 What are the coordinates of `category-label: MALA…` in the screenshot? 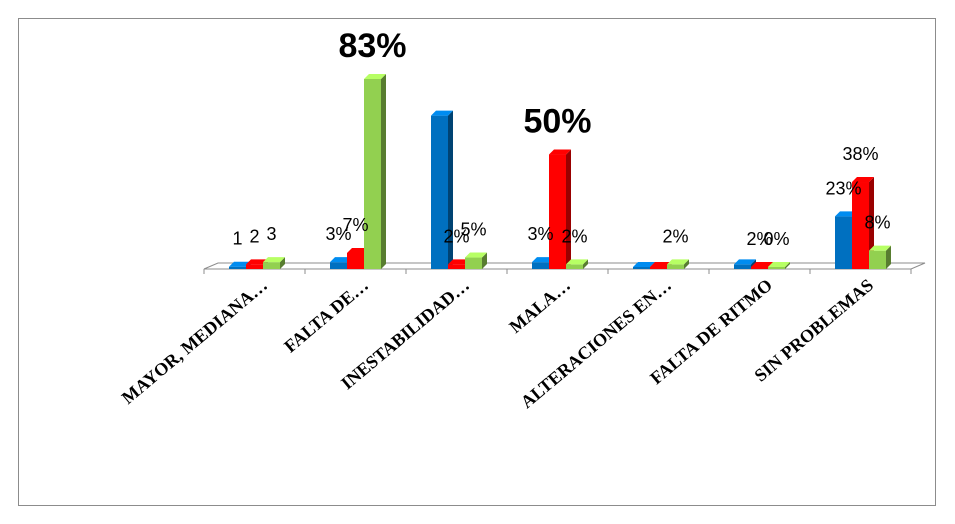 It's located at (539, 306).